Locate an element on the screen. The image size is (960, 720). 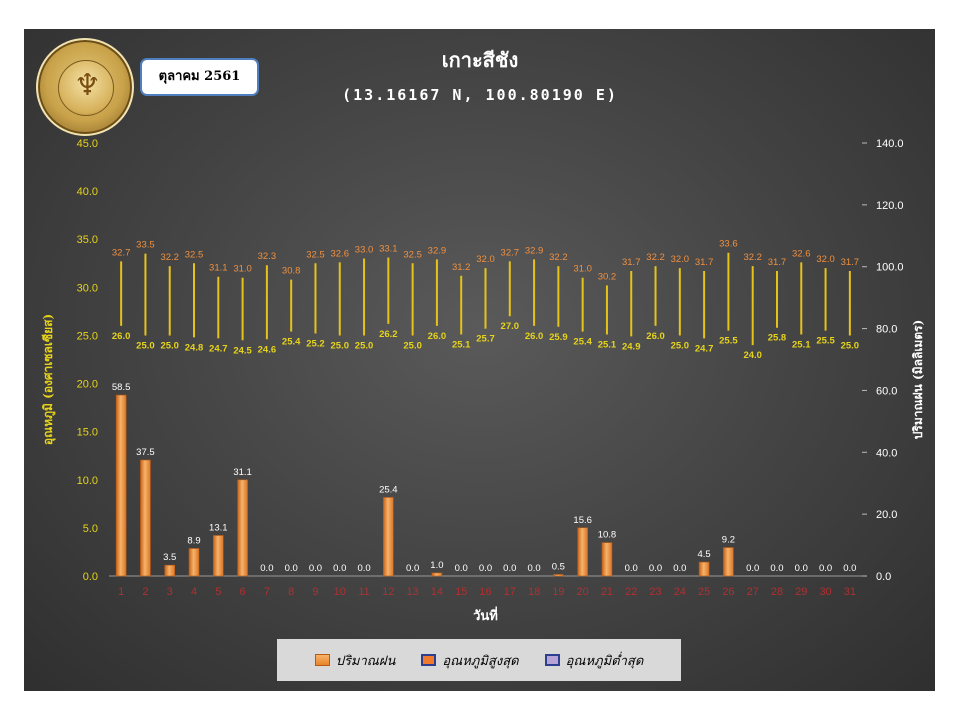
seal-emblem is located at coordinates (86, 88).